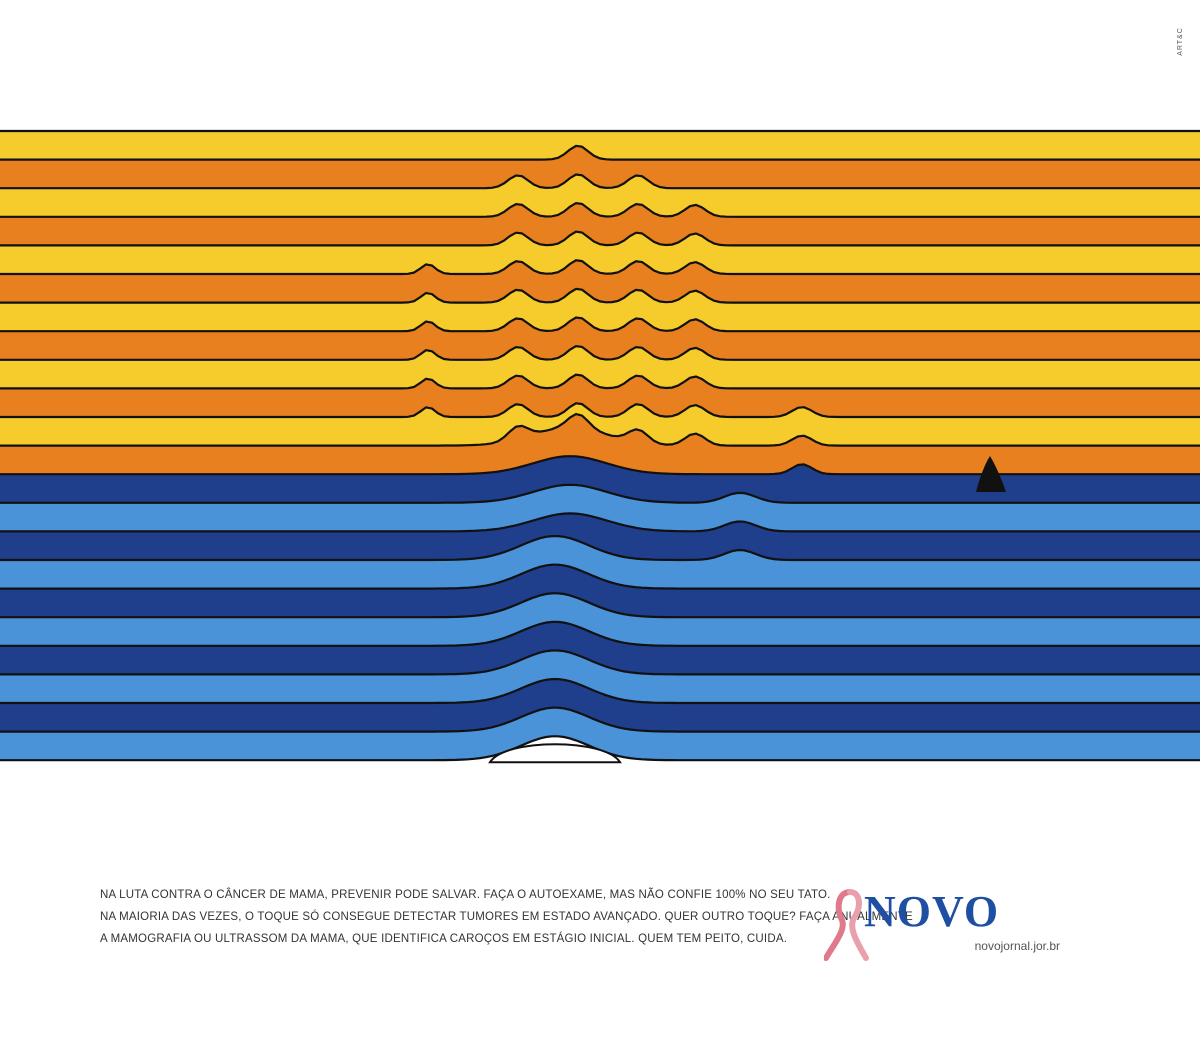 This screenshot has height=1050, width=1200. I want to click on headline-right: e você nem percebe., so click(718, 771).